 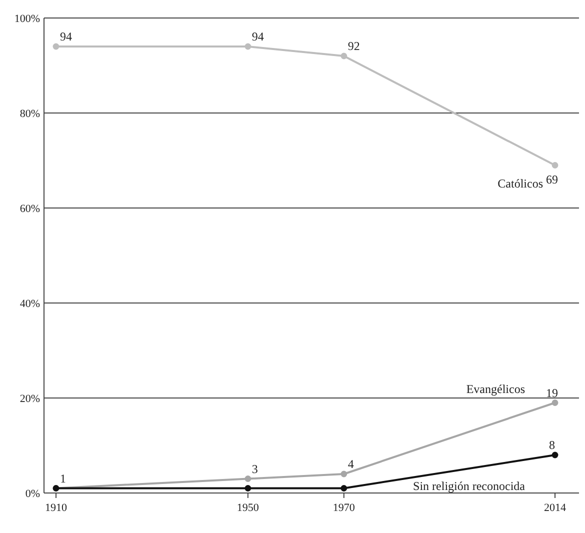 What do you see at coordinates (56, 508) in the screenshot?
I see `x-tick-label: 1910` at bounding box center [56, 508].